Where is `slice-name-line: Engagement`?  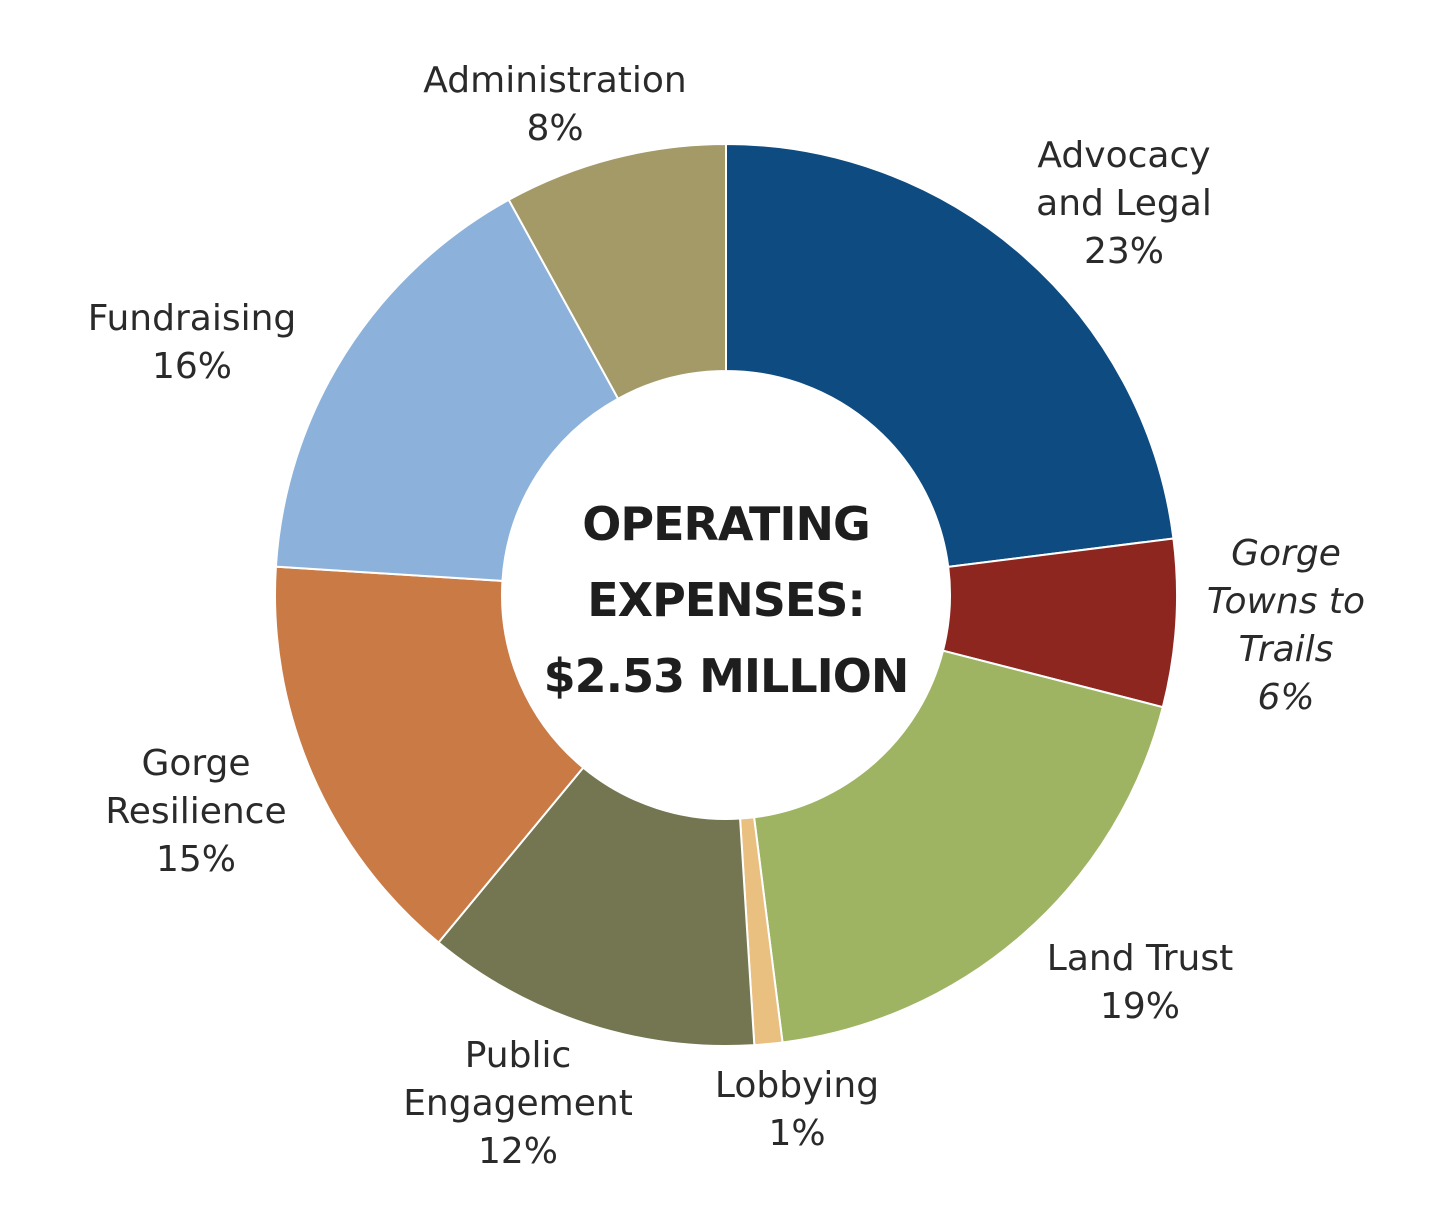
slice-name-line: Engagement is located at coordinates (518, 1103).